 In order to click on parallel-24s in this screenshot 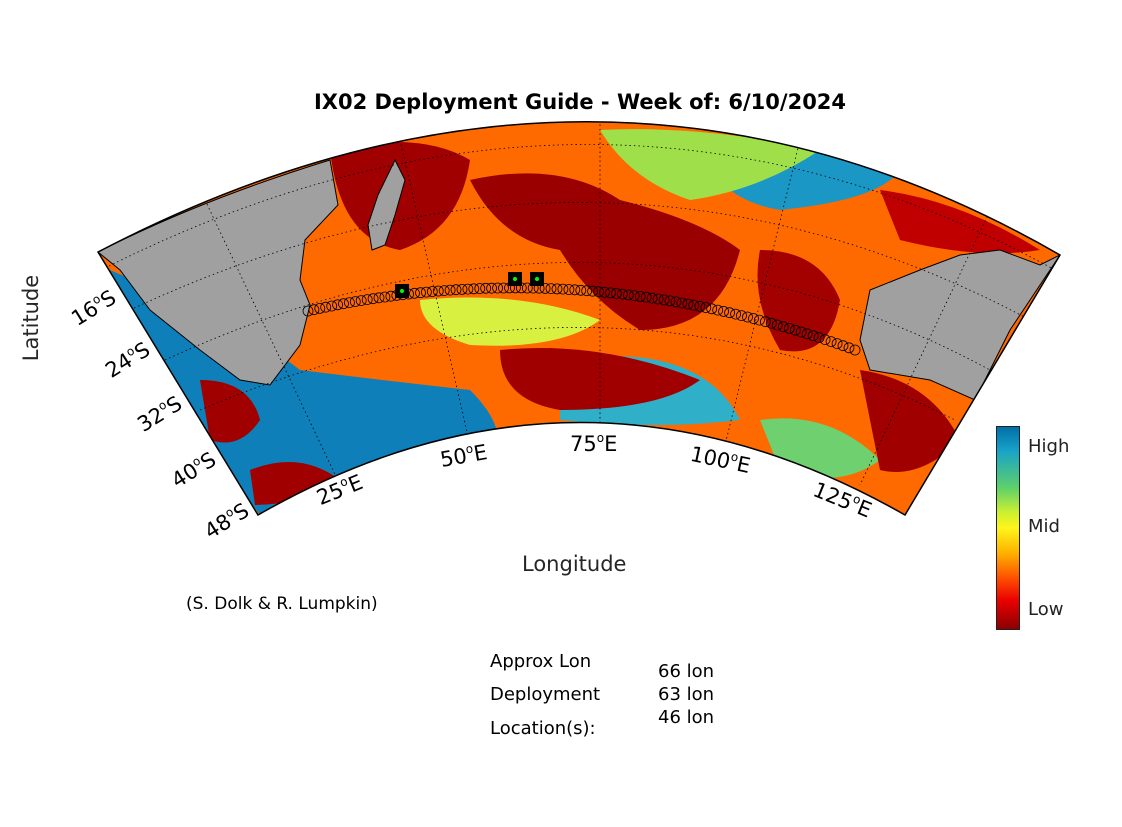, I will do `click(580, 261)`.